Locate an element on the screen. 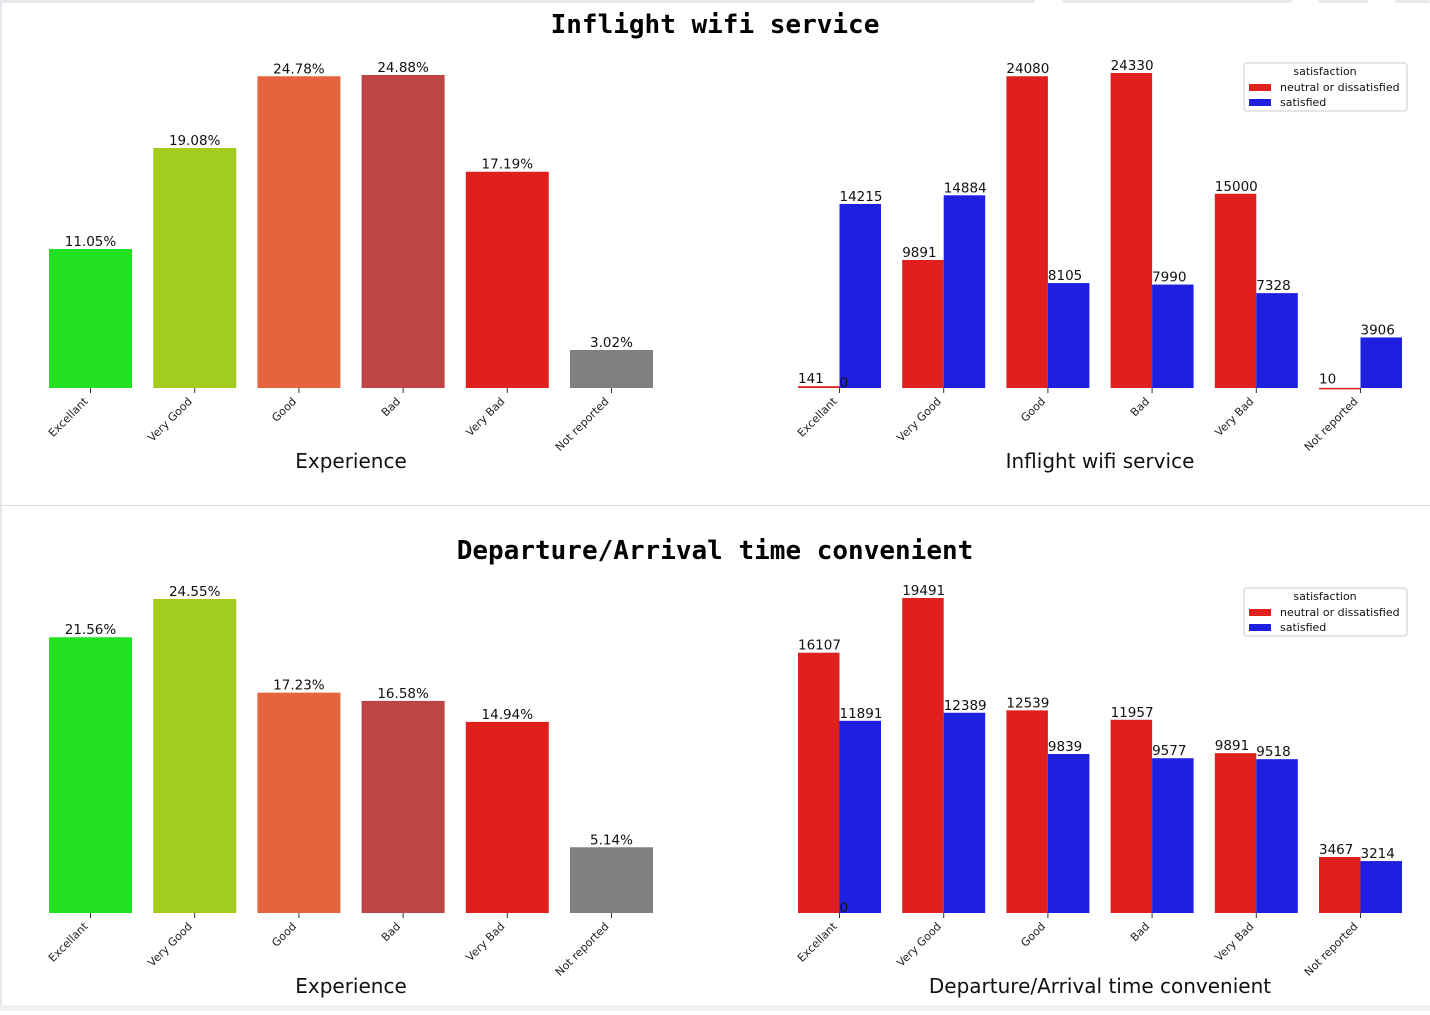 This screenshot has height=1015, width=1430. data-label: 7328 is located at coordinates (1273, 286).